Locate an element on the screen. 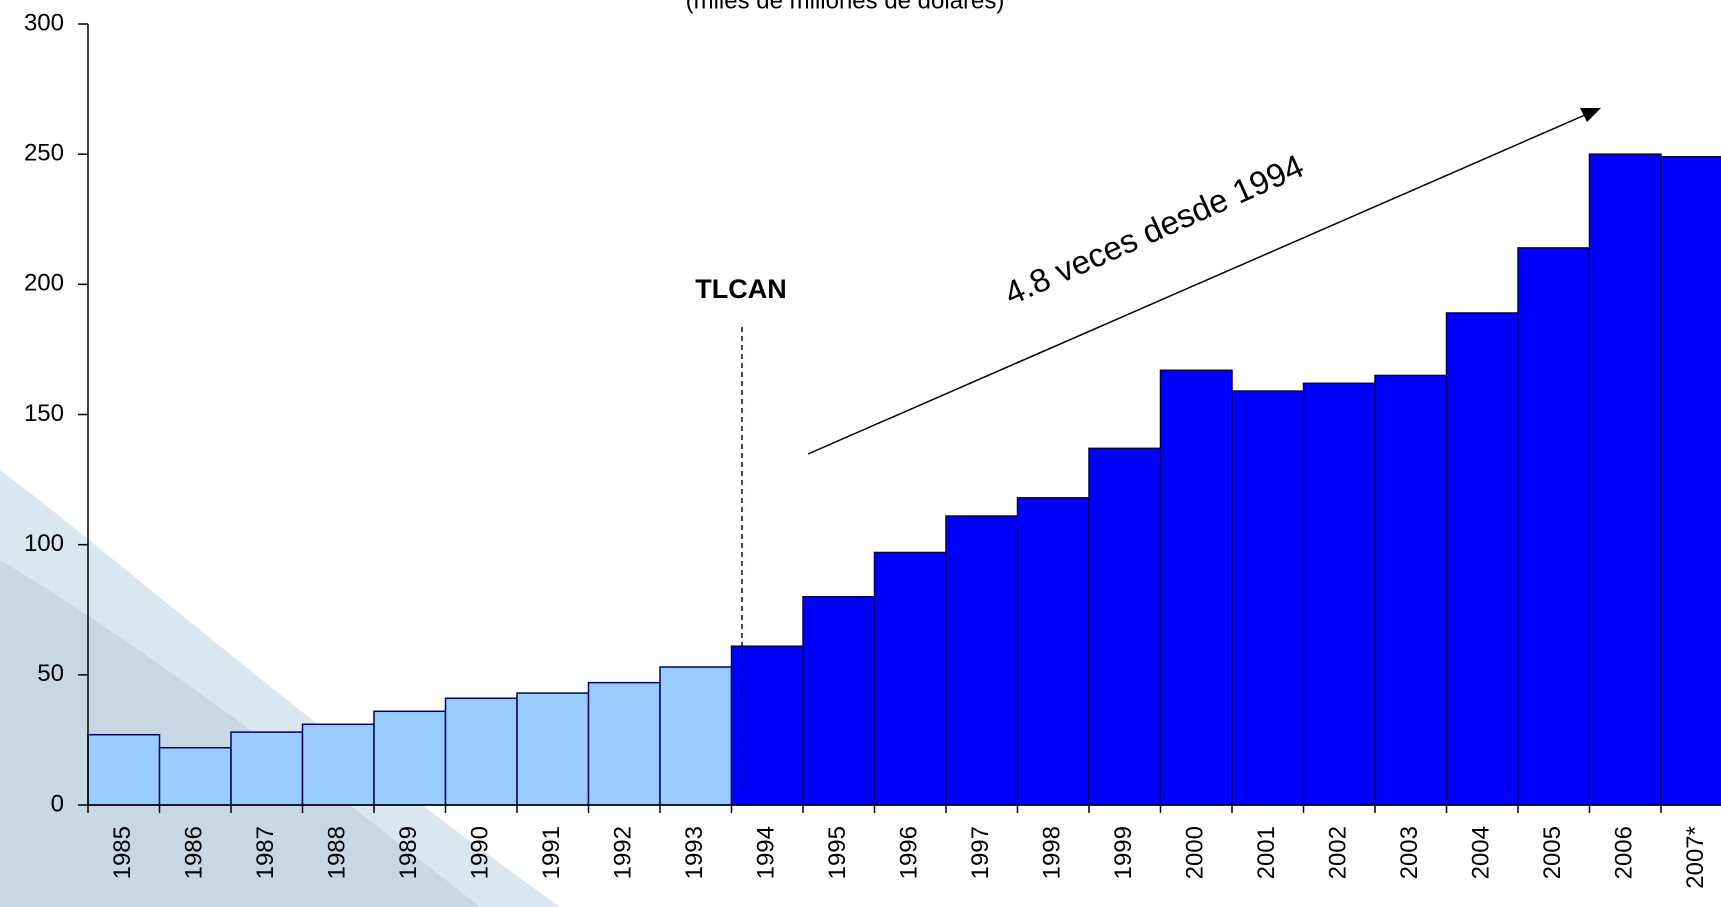  y-tick-label: 250 is located at coordinates (44, 153).